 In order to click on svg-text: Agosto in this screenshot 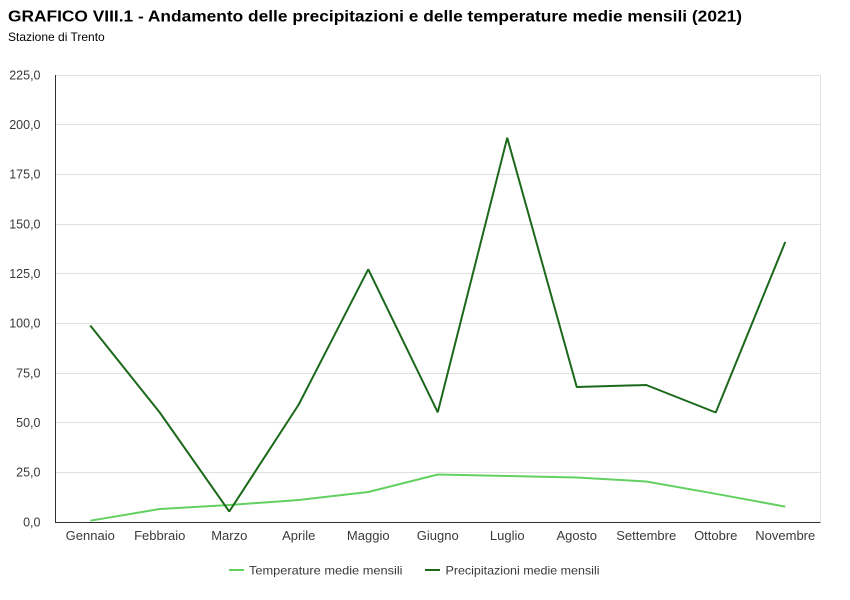, I will do `click(577, 535)`.